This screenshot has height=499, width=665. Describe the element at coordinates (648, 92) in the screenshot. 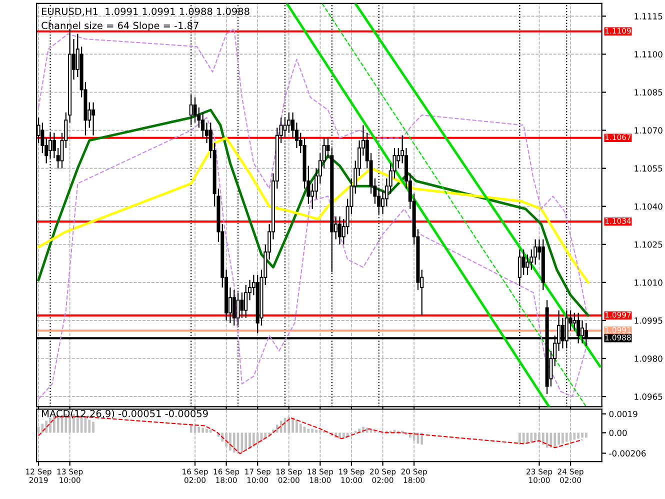

I see `y-tick-label: 1.1085` at that location.